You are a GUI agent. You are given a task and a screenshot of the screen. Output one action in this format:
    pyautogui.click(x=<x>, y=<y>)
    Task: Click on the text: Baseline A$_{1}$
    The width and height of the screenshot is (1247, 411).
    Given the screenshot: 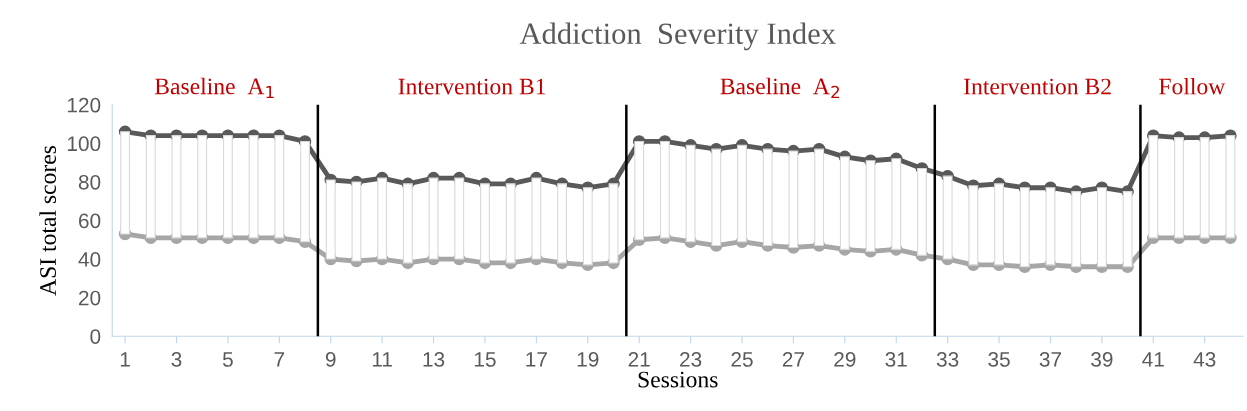 What is the action you would take?
    pyautogui.click(x=214, y=88)
    